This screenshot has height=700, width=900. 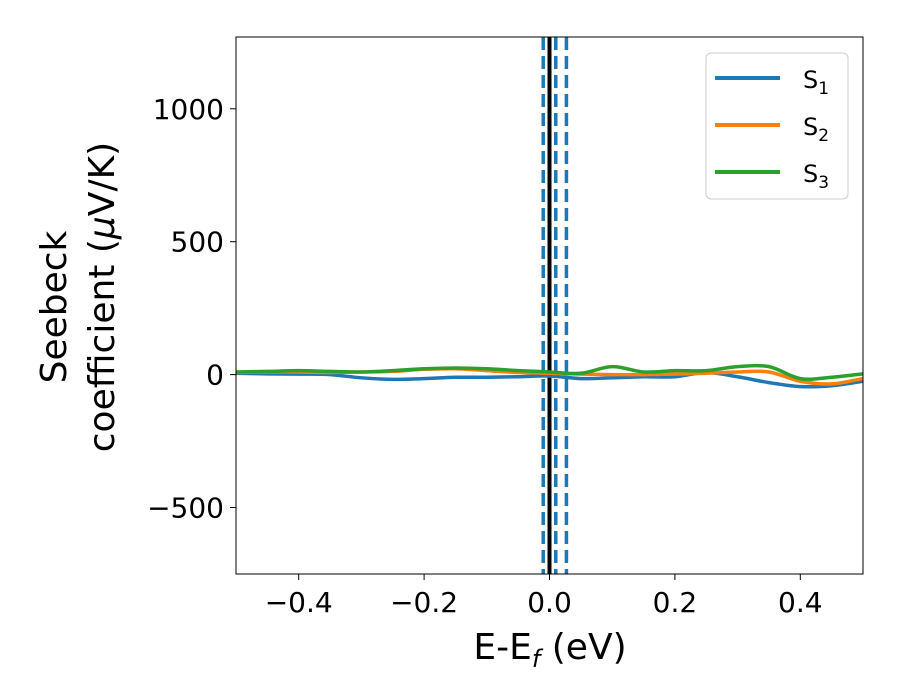 What do you see at coordinates (299, 602) in the screenshot?
I see `x-tick-label: −0.4` at bounding box center [299, 602].